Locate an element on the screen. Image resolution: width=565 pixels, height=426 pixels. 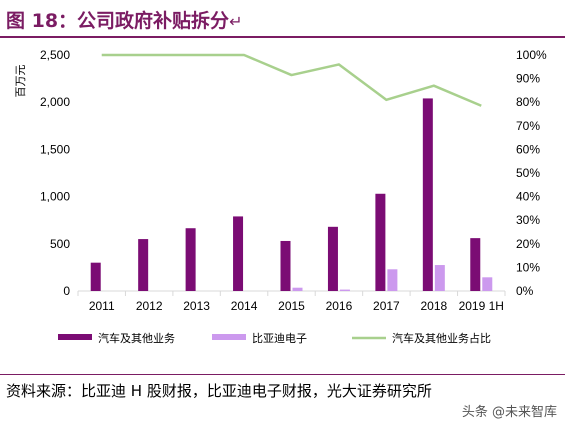
x-tick-label: 2013 is located at coordinates (196, 306).